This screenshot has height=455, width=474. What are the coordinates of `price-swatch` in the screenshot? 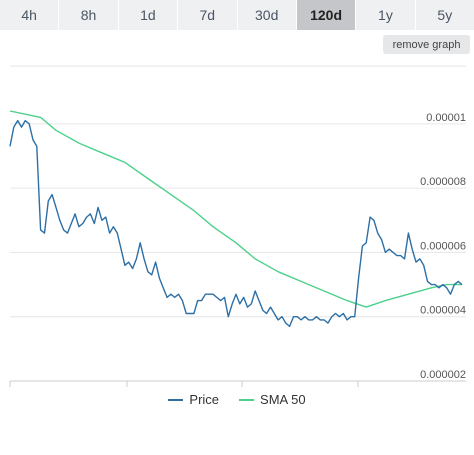 It's located at (176, 399).